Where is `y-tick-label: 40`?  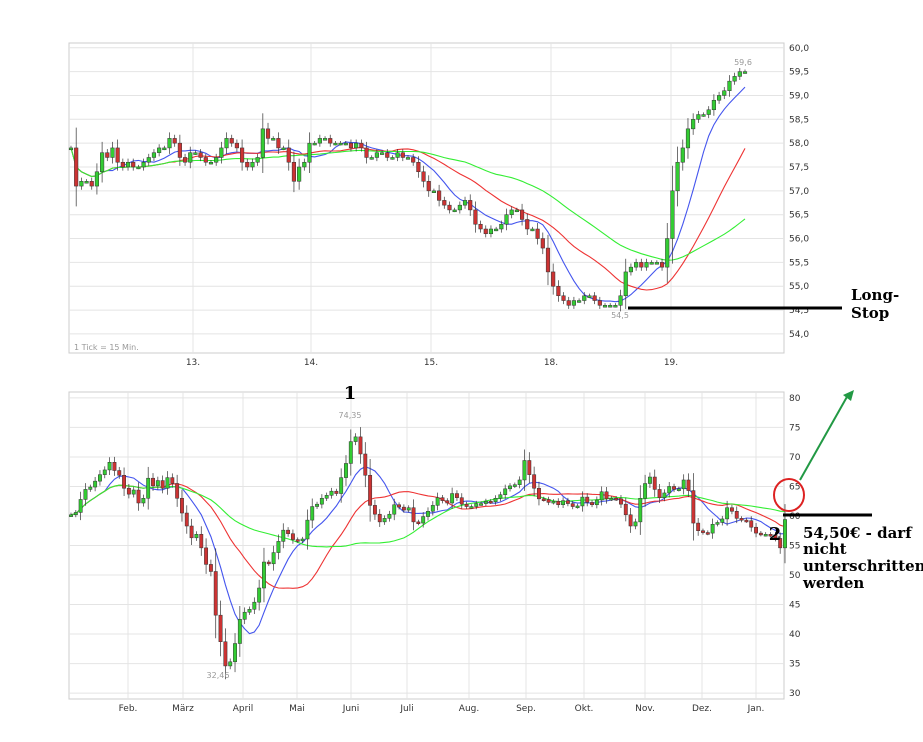
y-tick-label: 40 is located at coordinates (795, 635).